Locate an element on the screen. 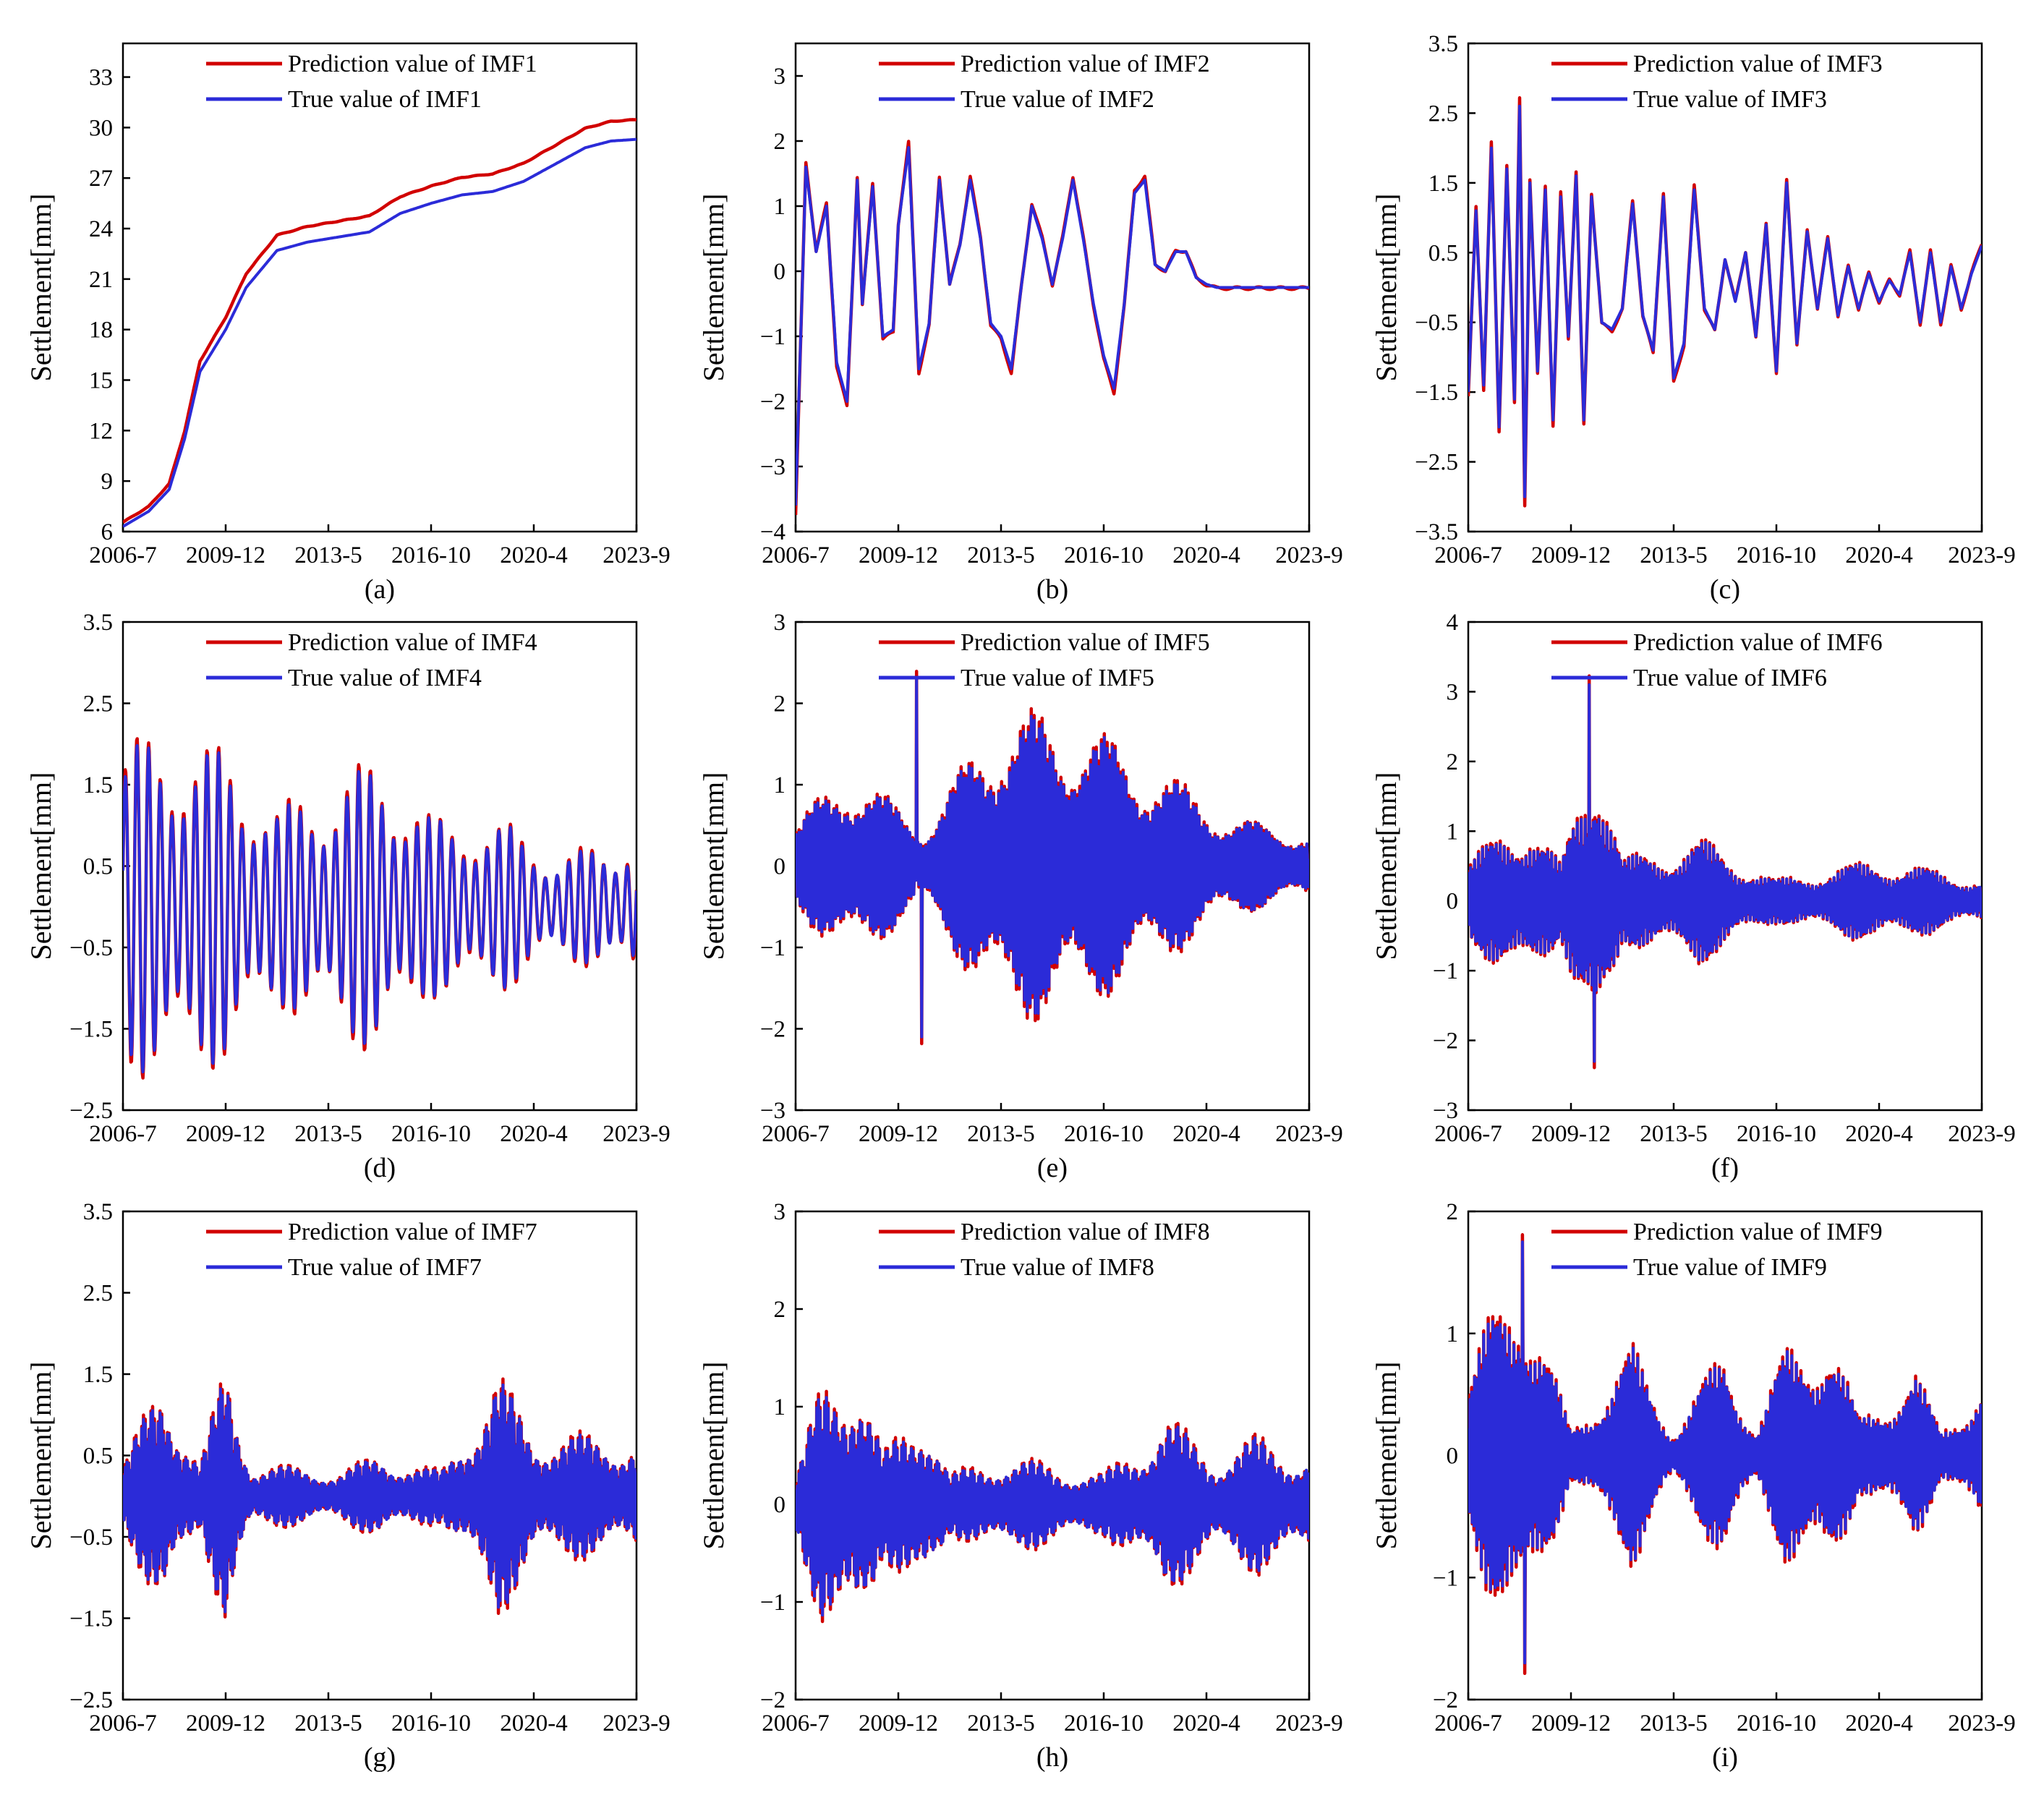  legend-label-prediction: Prediction value of IMF1 is located at coordinates (412, 64).